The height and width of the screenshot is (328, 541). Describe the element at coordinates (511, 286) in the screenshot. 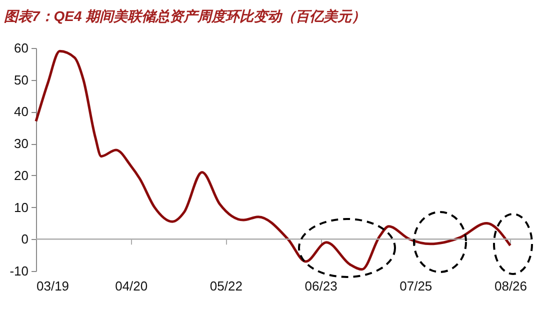

I see `x-tick-label: 08/26` at that location.